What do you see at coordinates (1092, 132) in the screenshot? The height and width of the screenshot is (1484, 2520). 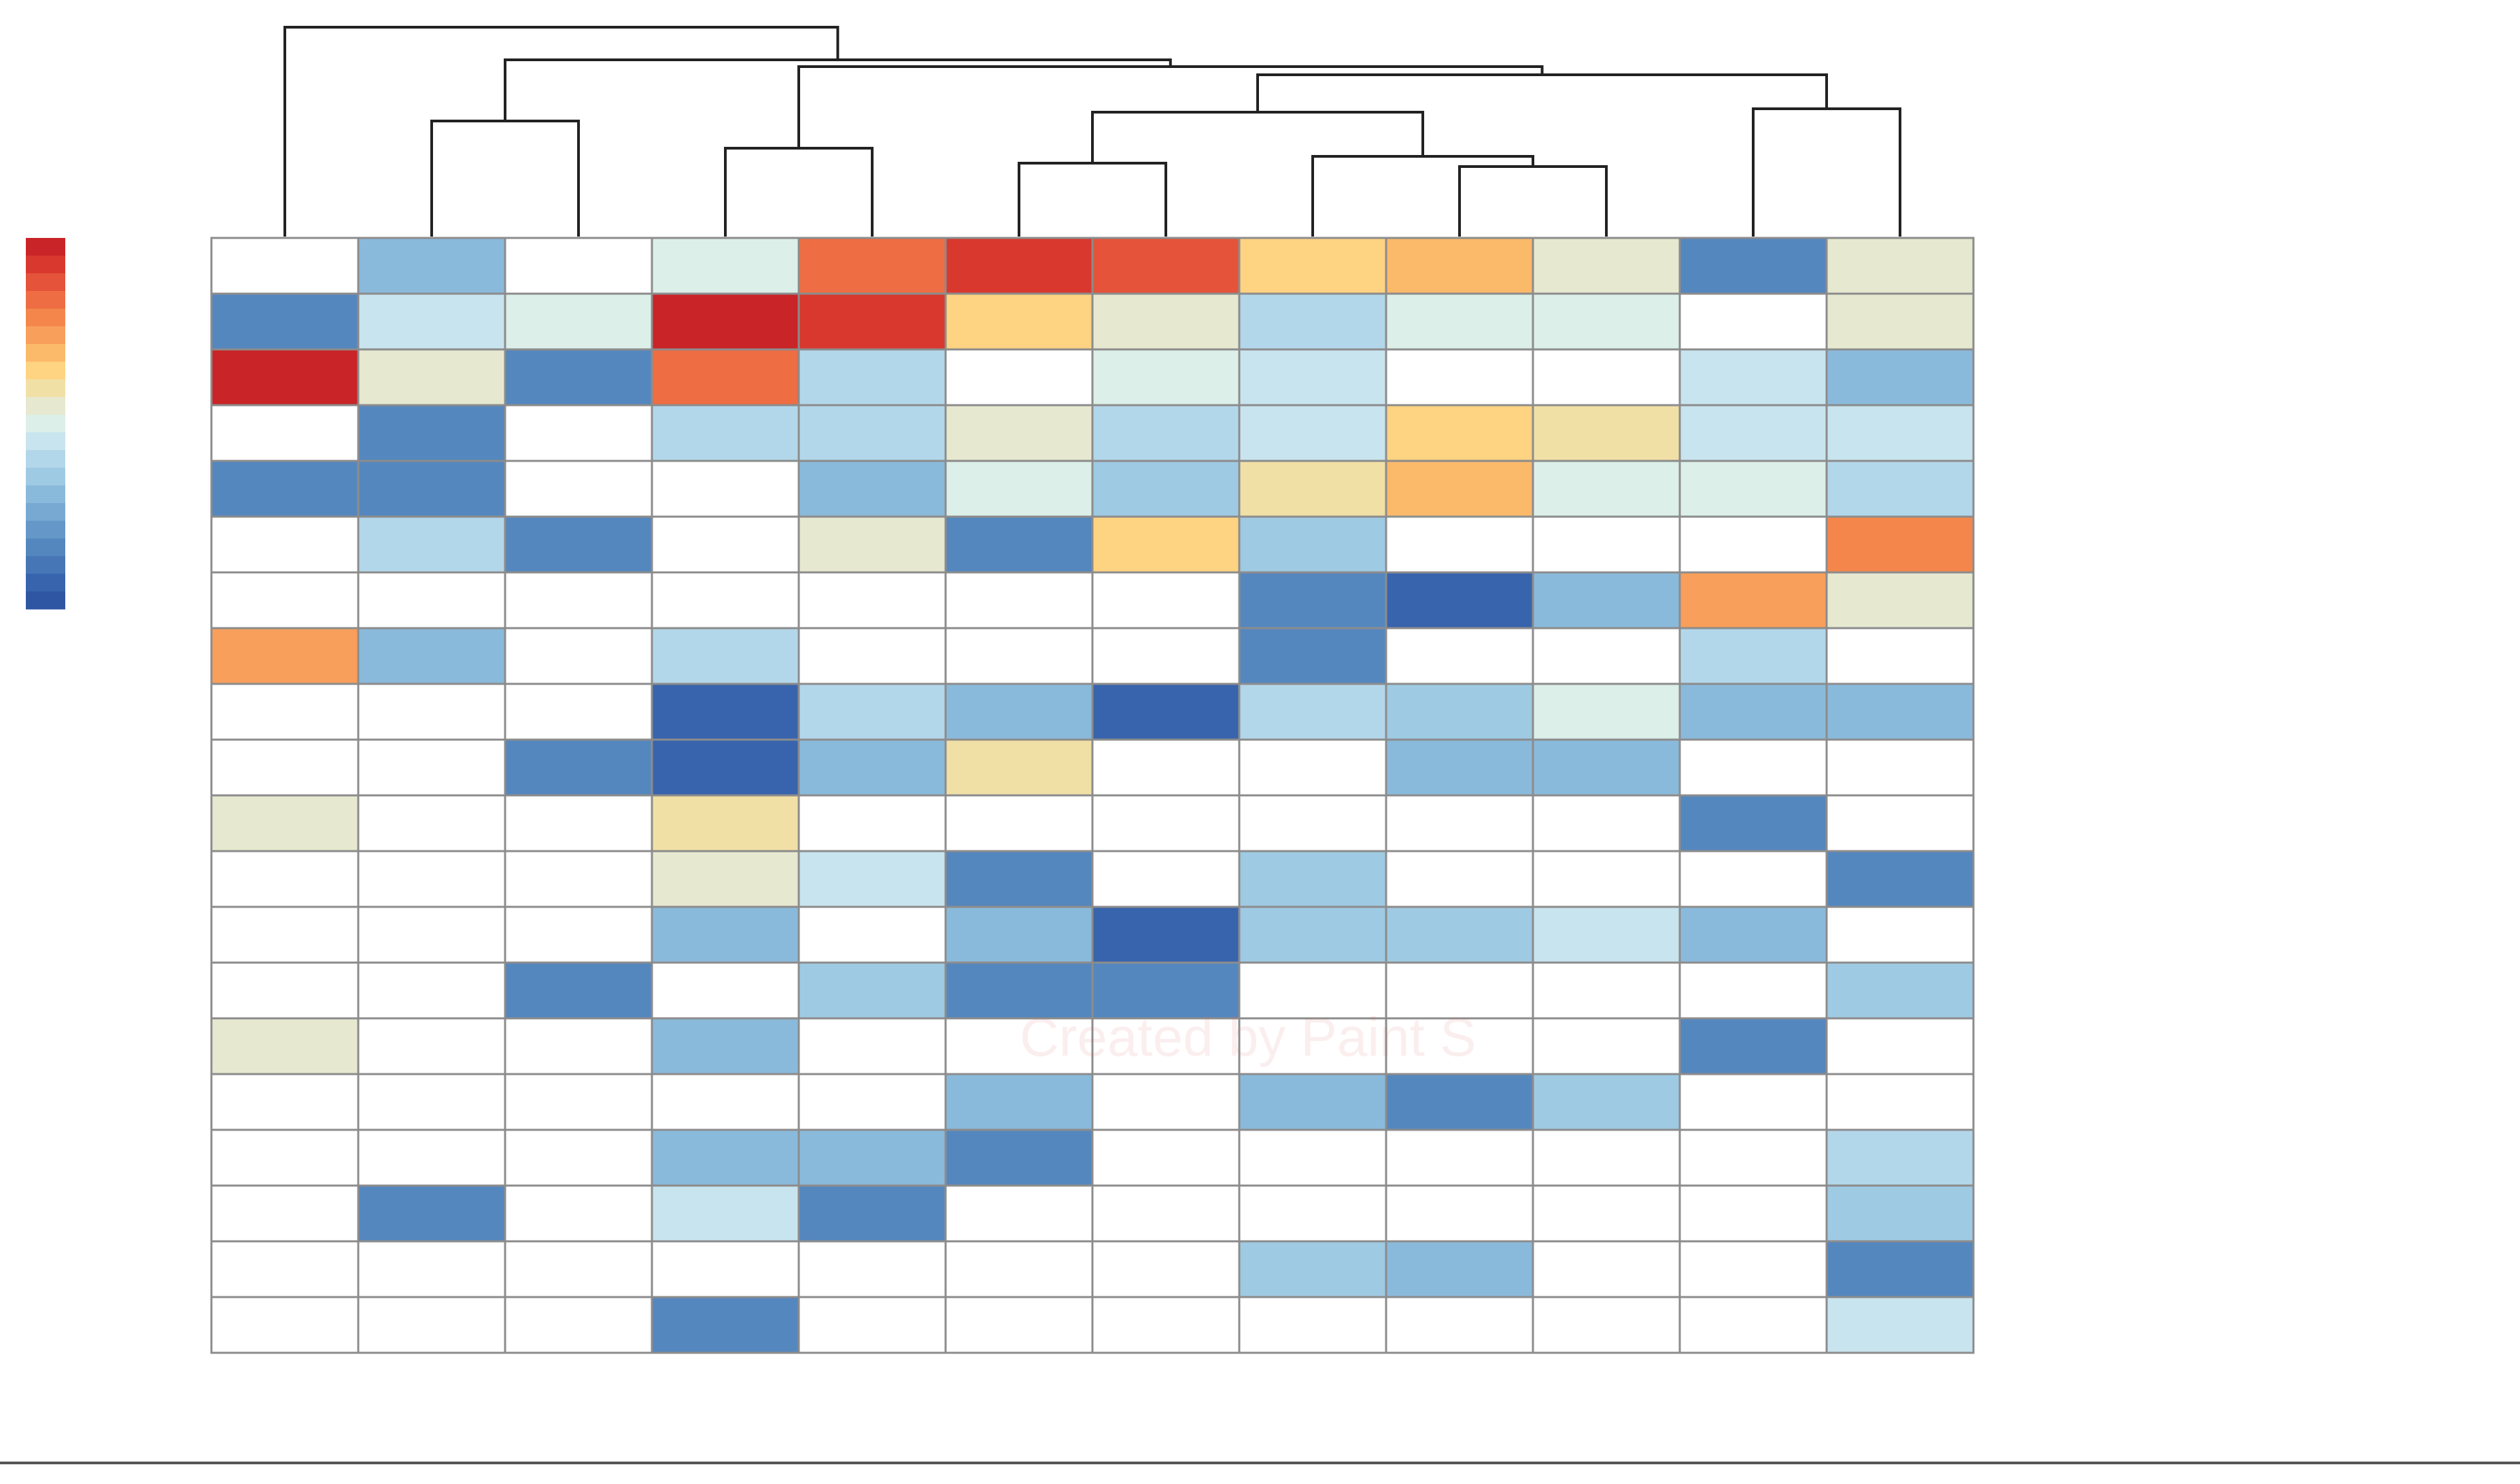 I see `column-dendrogram` at bounding box center [1092, 132].